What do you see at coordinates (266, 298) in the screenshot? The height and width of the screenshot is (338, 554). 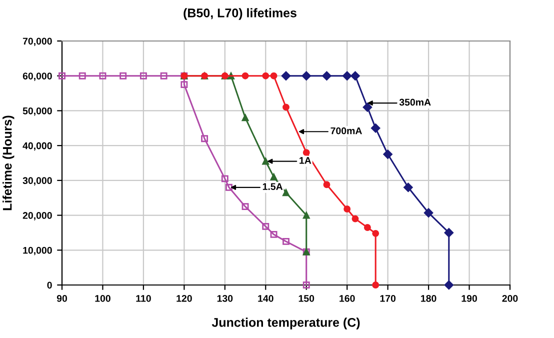 I see `x-tick-label: 140` at bounding box center [266, 298].